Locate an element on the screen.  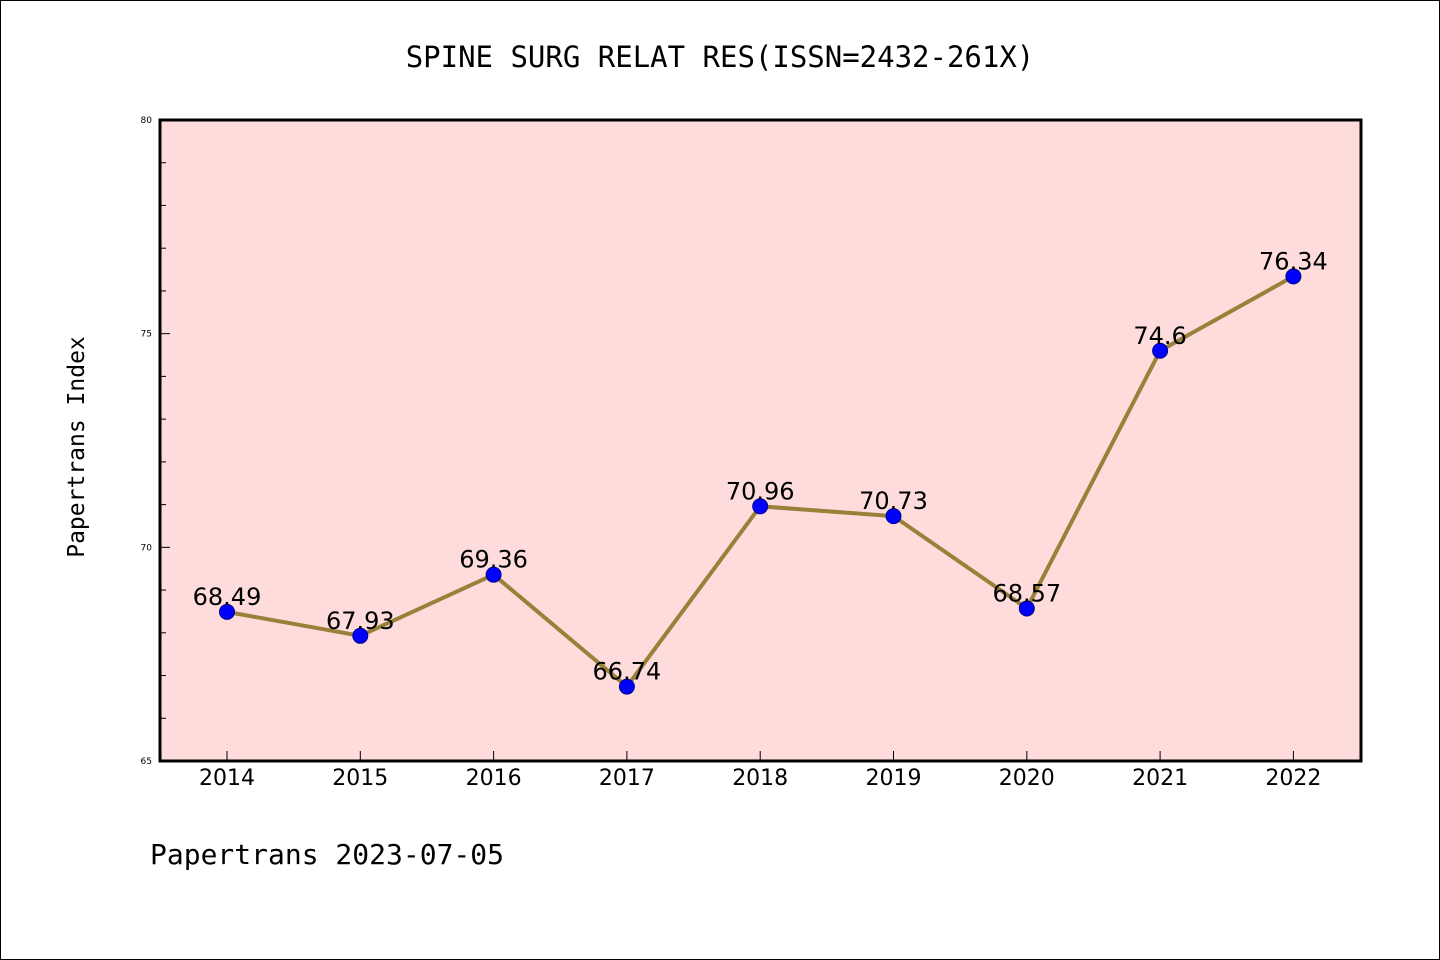
data-label: 66.74 is located at coordinates (627, 672).